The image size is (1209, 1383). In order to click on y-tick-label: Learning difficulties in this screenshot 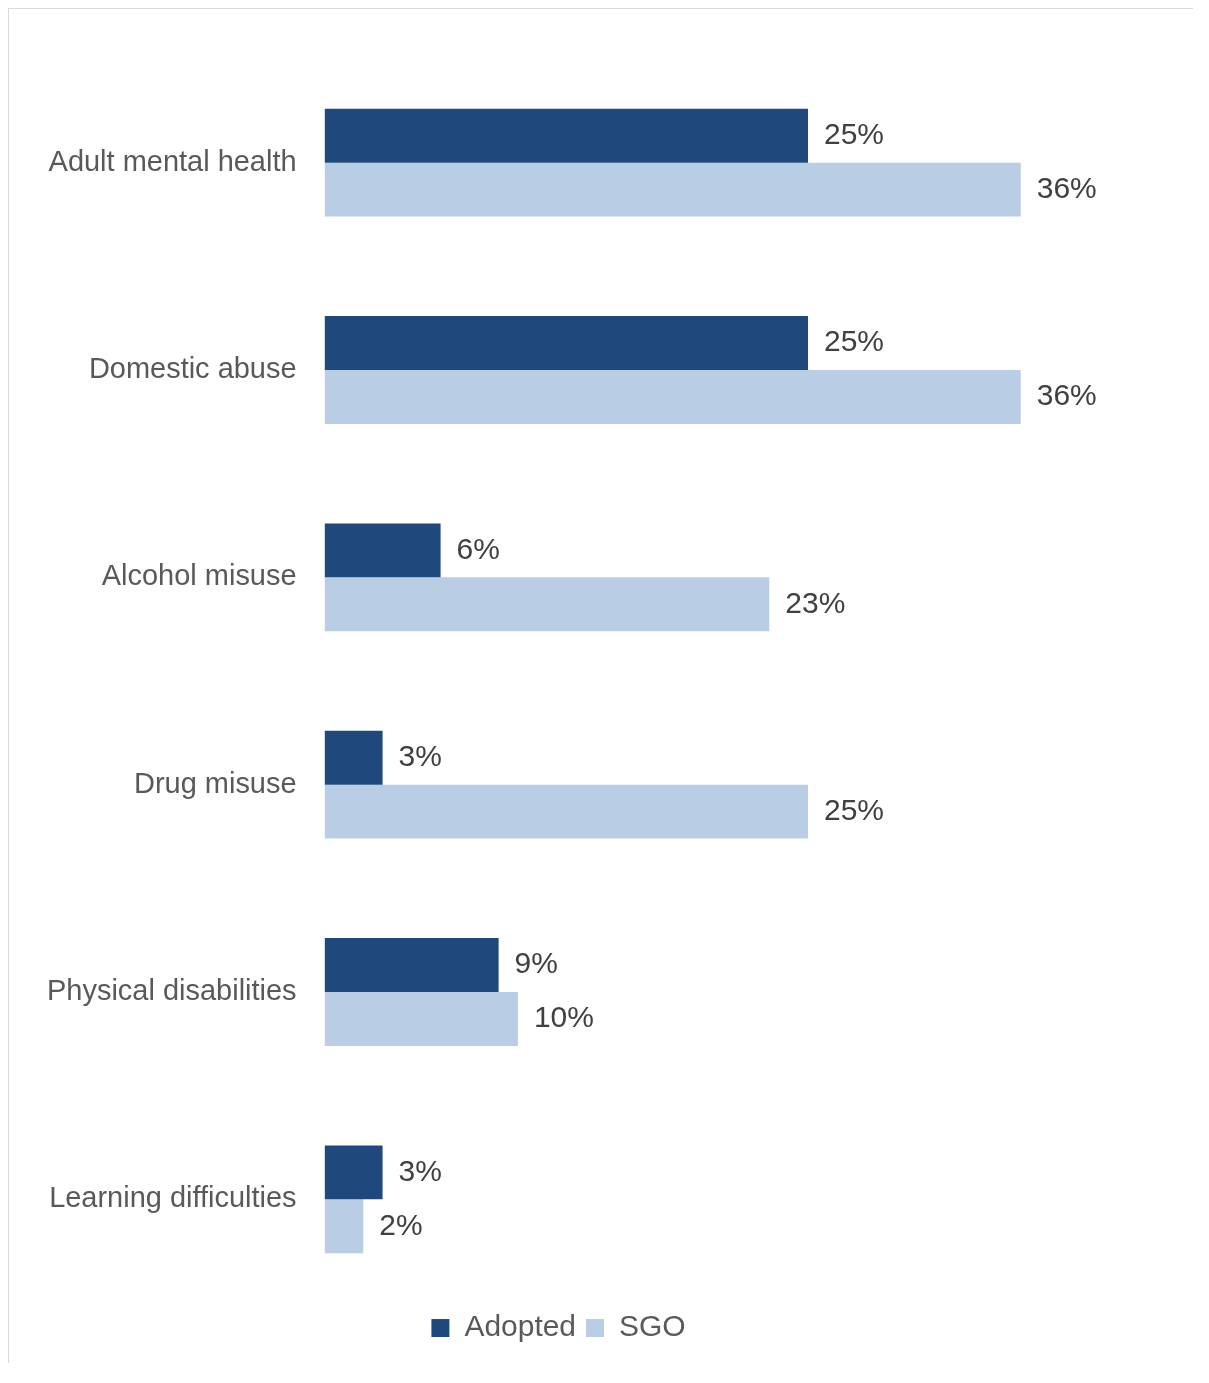, I will do `click(173, 1197)`.